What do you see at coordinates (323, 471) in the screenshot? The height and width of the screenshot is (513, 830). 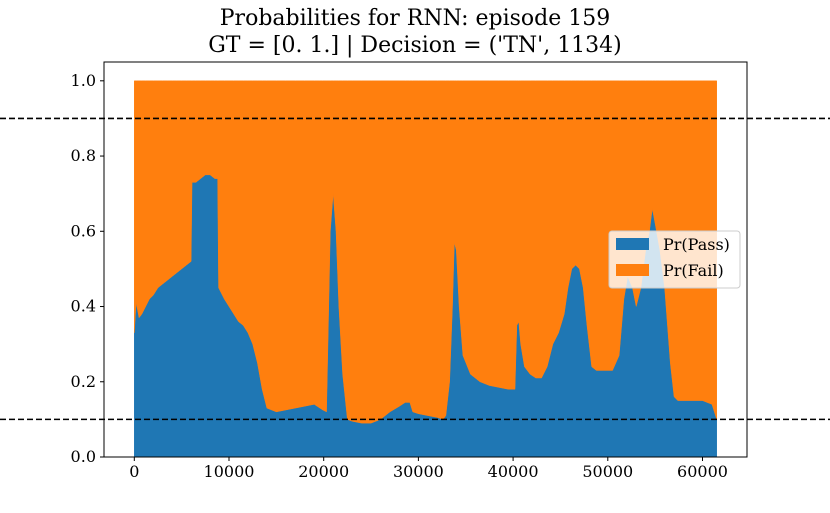 I see `x-tick-label: 20000` at bounding box center [323, 471].